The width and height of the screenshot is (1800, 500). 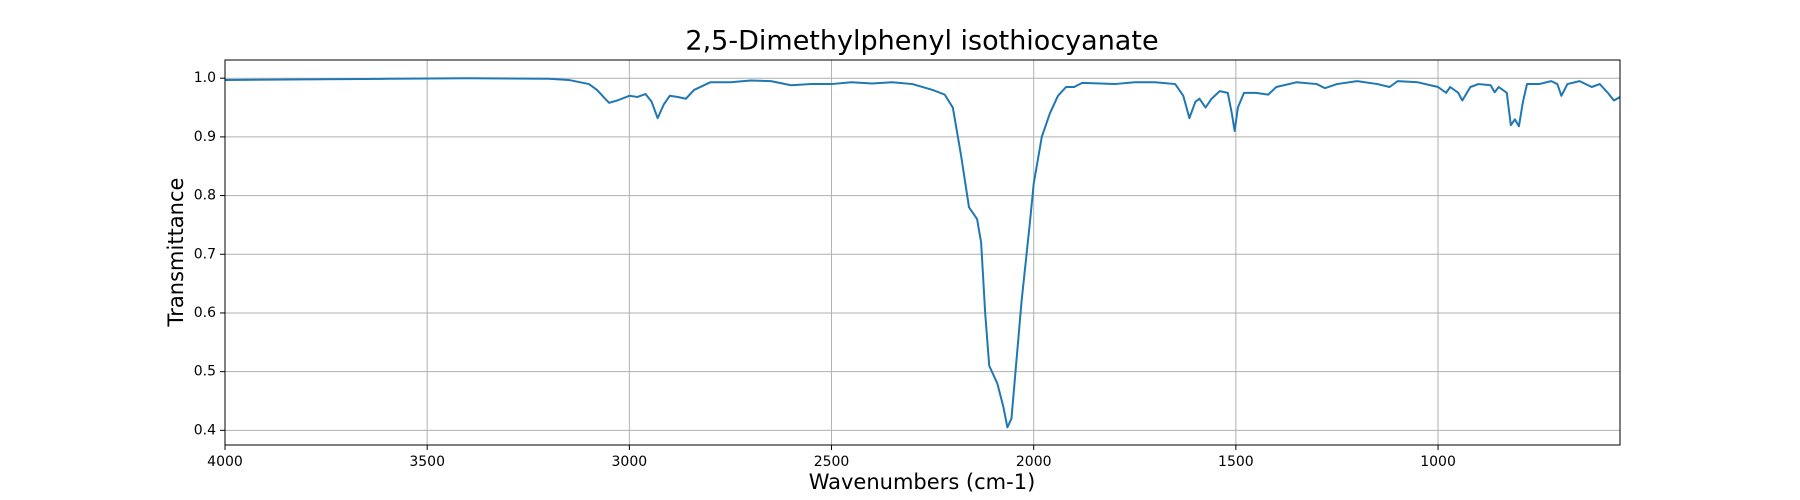 What do you see at coordinates (921, 41) in the screenshot?
I see `chart-title: 2,5-Dimethylphenyl isothiocyanate` at bounding box center [921, 41].